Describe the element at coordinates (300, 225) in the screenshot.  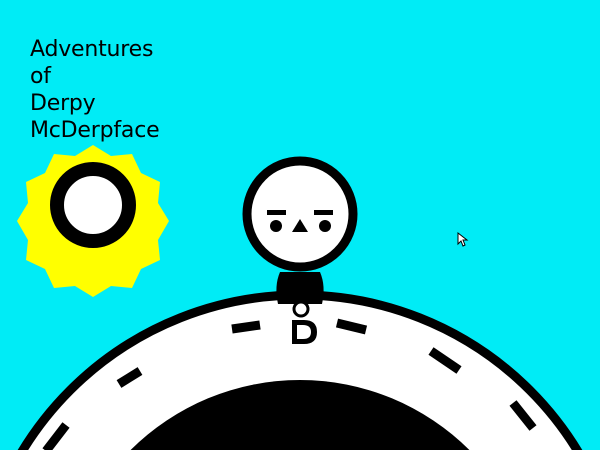
I see `character-nose` at that location.